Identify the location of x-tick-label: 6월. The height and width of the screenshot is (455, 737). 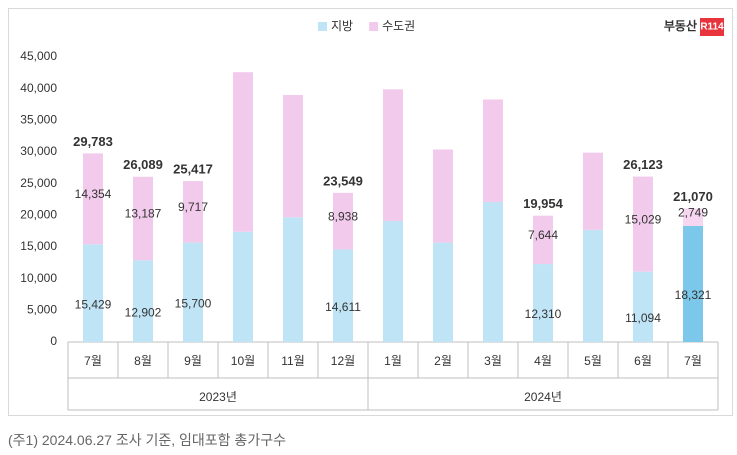
(643, 361).